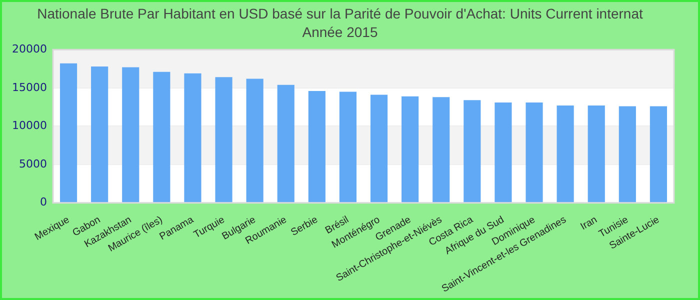 Image resolution: width=700 pixels, height=300 pixels. I want to click on chart-title: Nationale Brute Par Habitant en USD basé sur la Parité de Pouvoir d'Achat: Units Current internat, so click(340, 13).